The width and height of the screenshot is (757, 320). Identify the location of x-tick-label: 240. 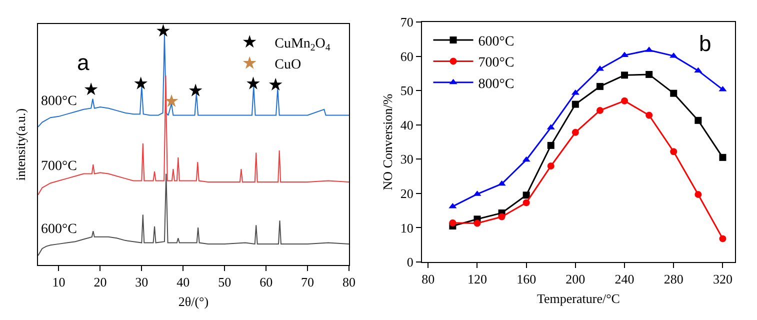
(624, 279).